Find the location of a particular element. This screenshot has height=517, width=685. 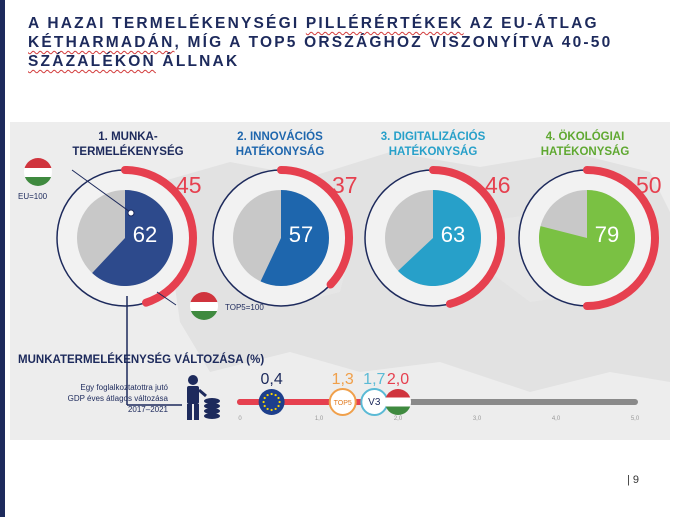

pillar-1-inner-value: 62 is located at coordinates (145, 234).